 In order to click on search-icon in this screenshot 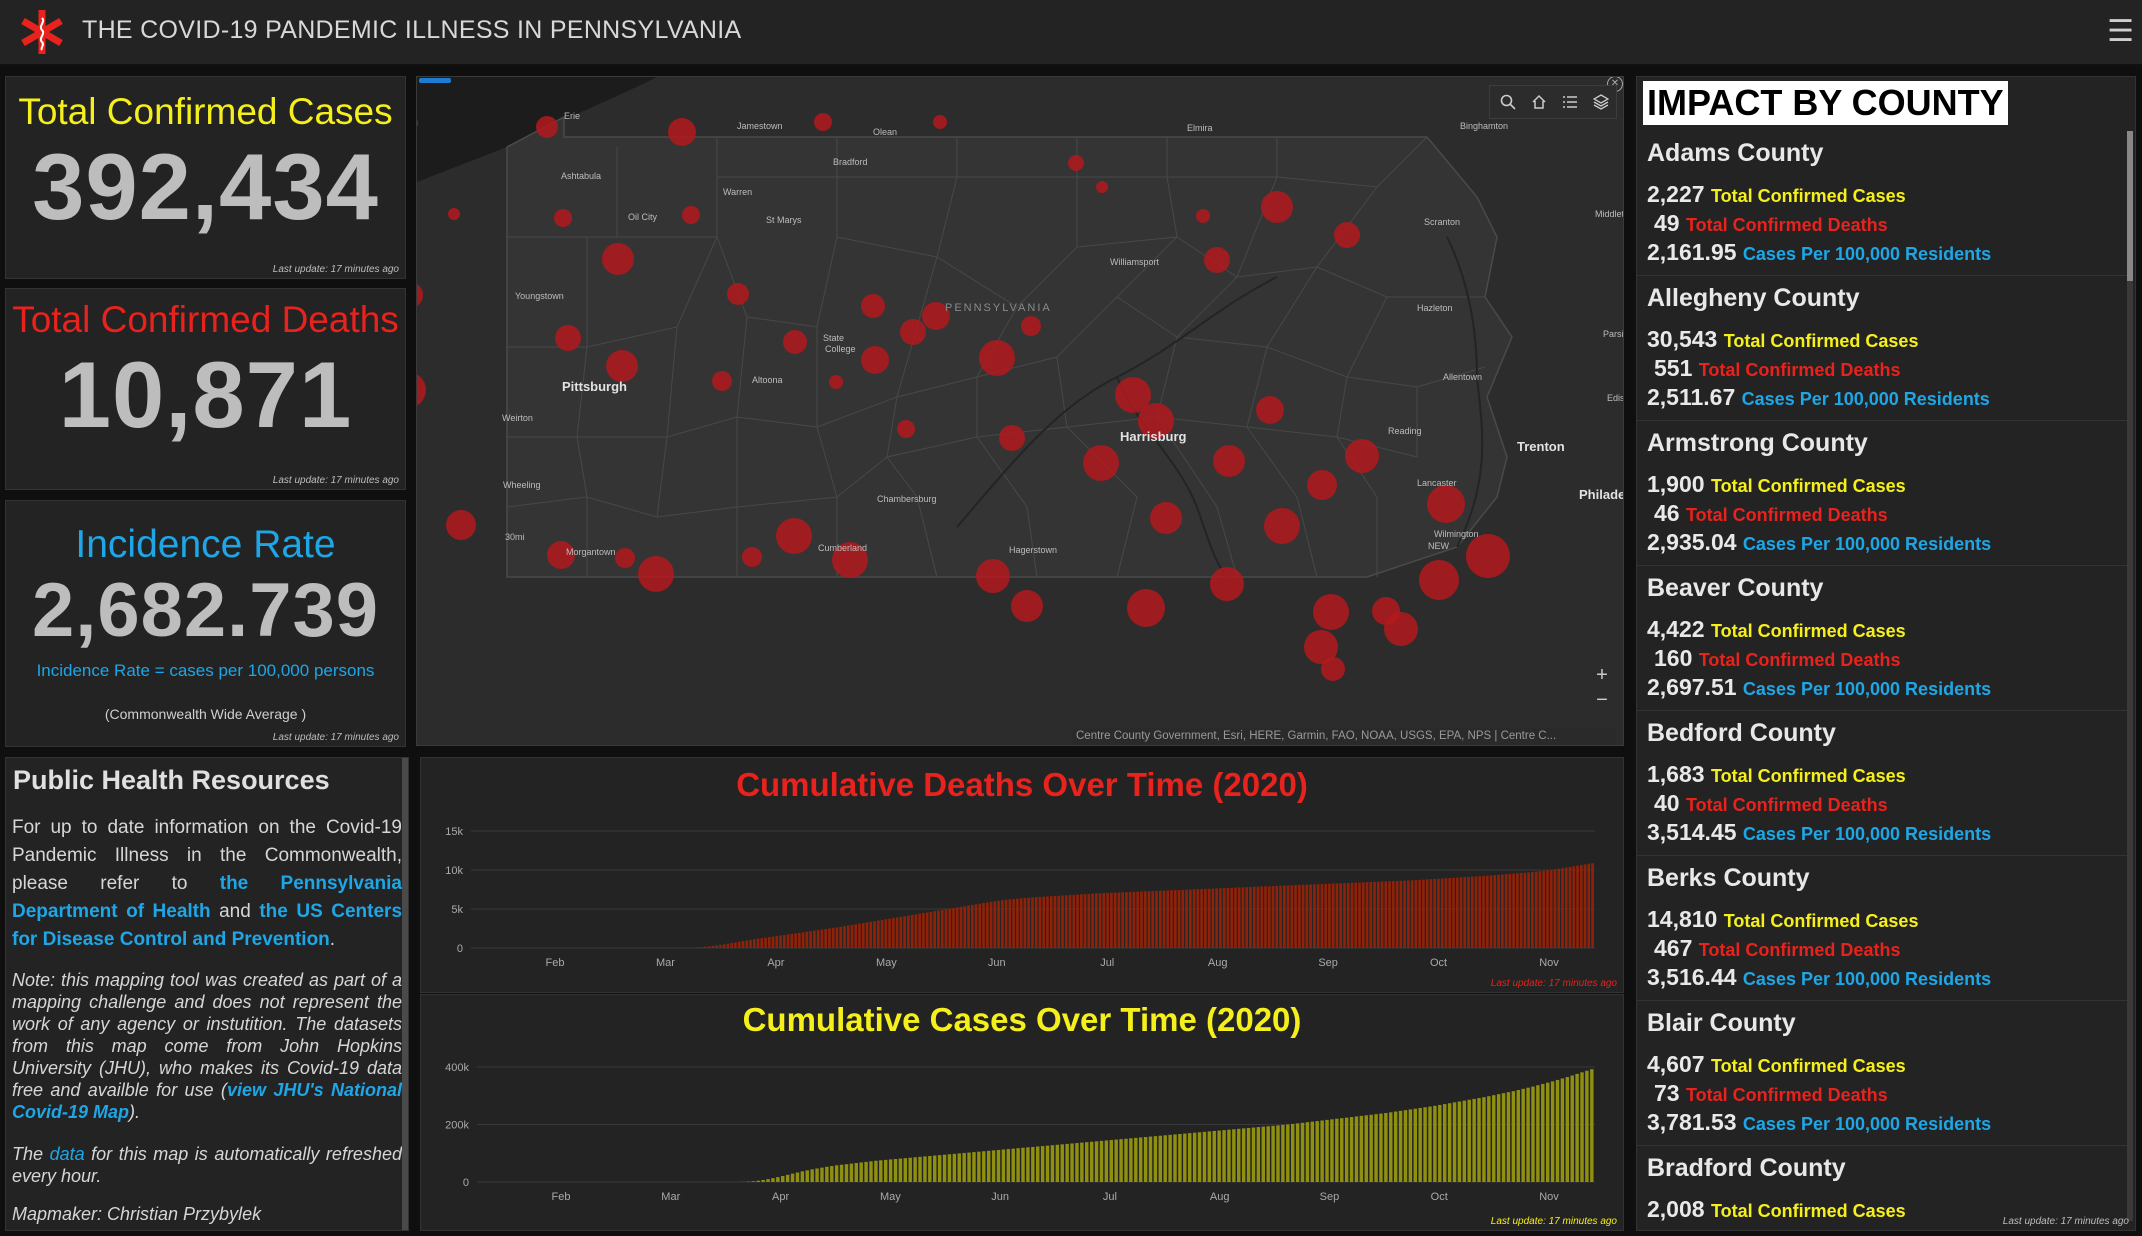, I will do `click(1508, 102)`.